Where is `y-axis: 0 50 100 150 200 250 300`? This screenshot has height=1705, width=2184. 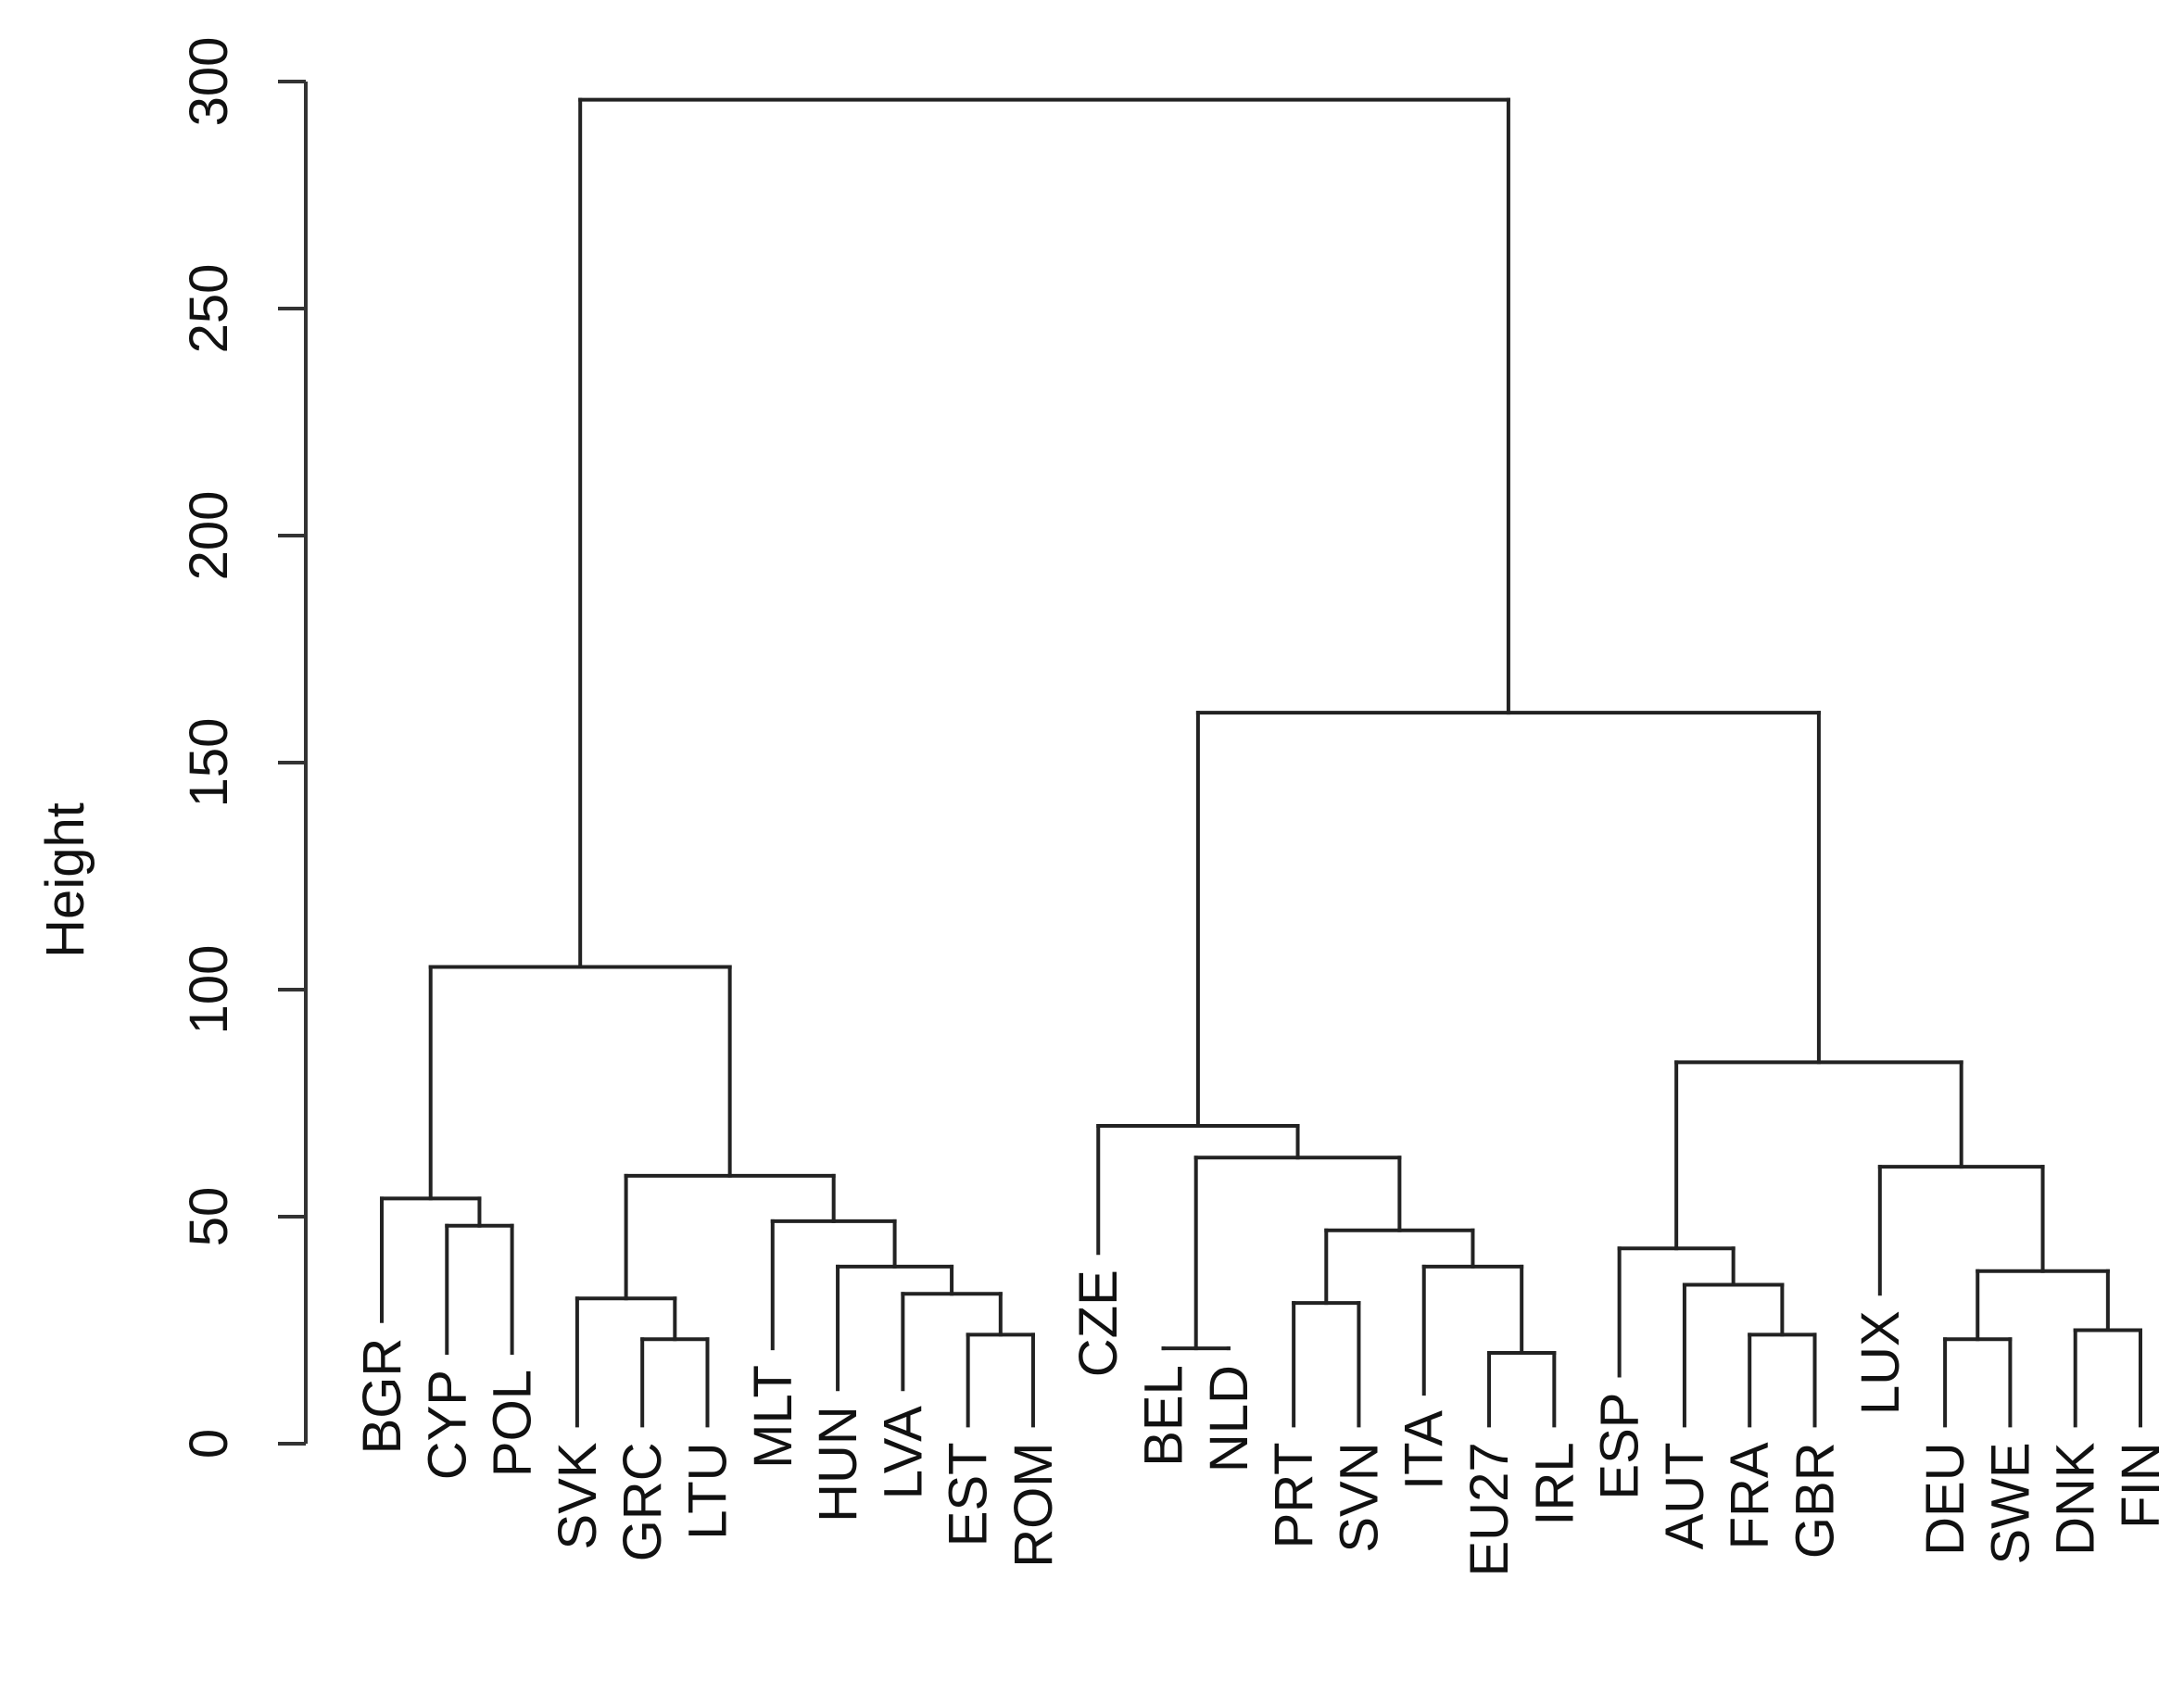
y-axis: 0 50 100 150 200 250 300 is located at coordinates (243, 748).